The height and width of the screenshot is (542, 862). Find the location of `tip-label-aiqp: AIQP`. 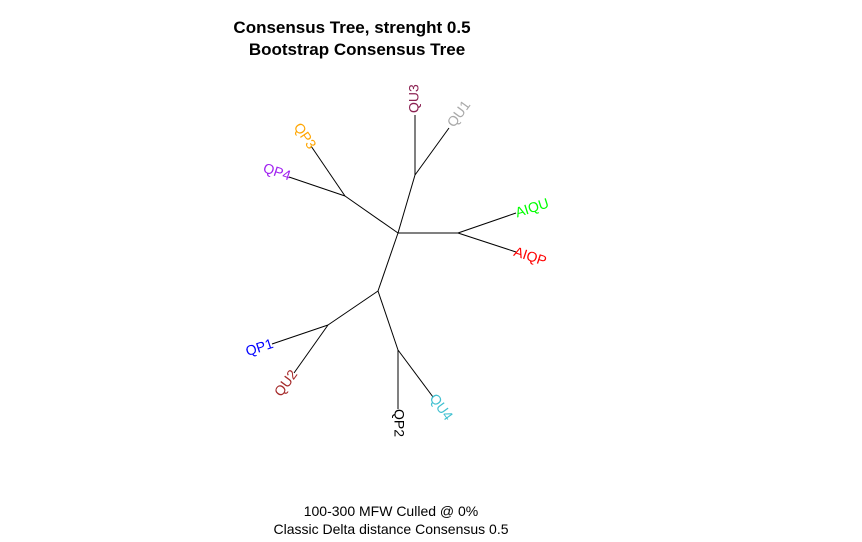

tip-label-aiqp: AIQP is located at coordinates (530, 256).